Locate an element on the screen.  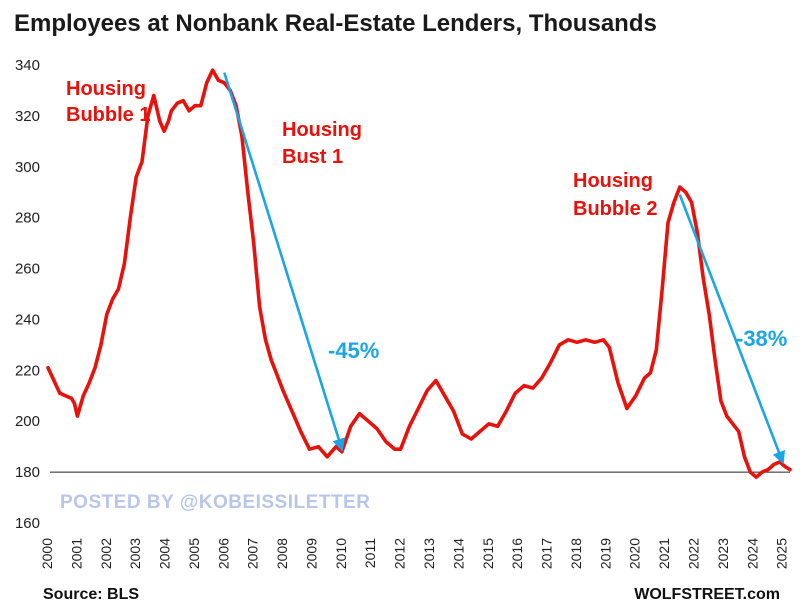
annotation-housing-3: Housing is located at coordinates (613, 181).